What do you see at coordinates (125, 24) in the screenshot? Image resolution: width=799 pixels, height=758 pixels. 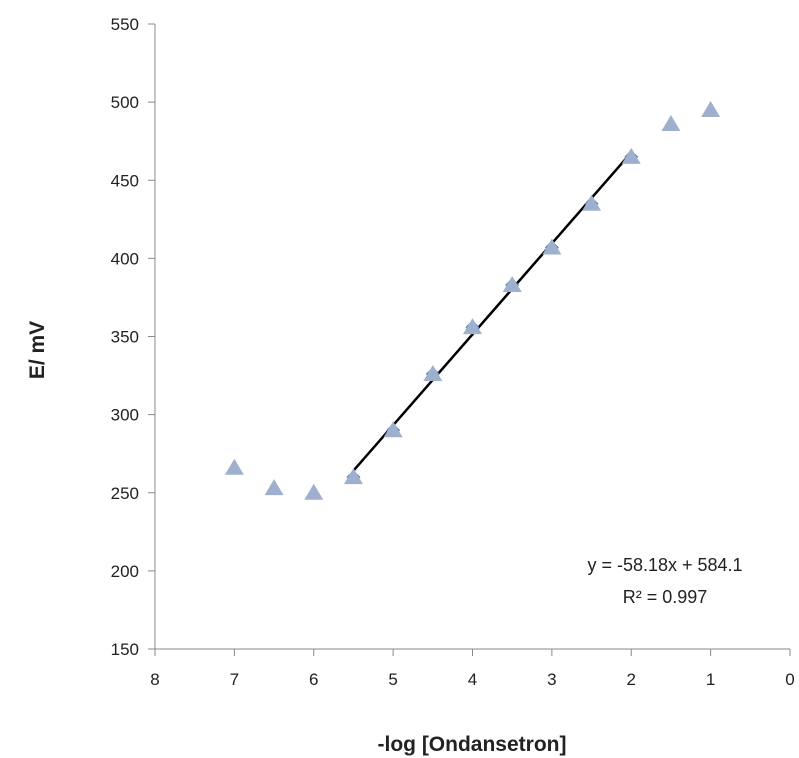 I see `y-tick-label: 550` at bounding box center [125, 24].